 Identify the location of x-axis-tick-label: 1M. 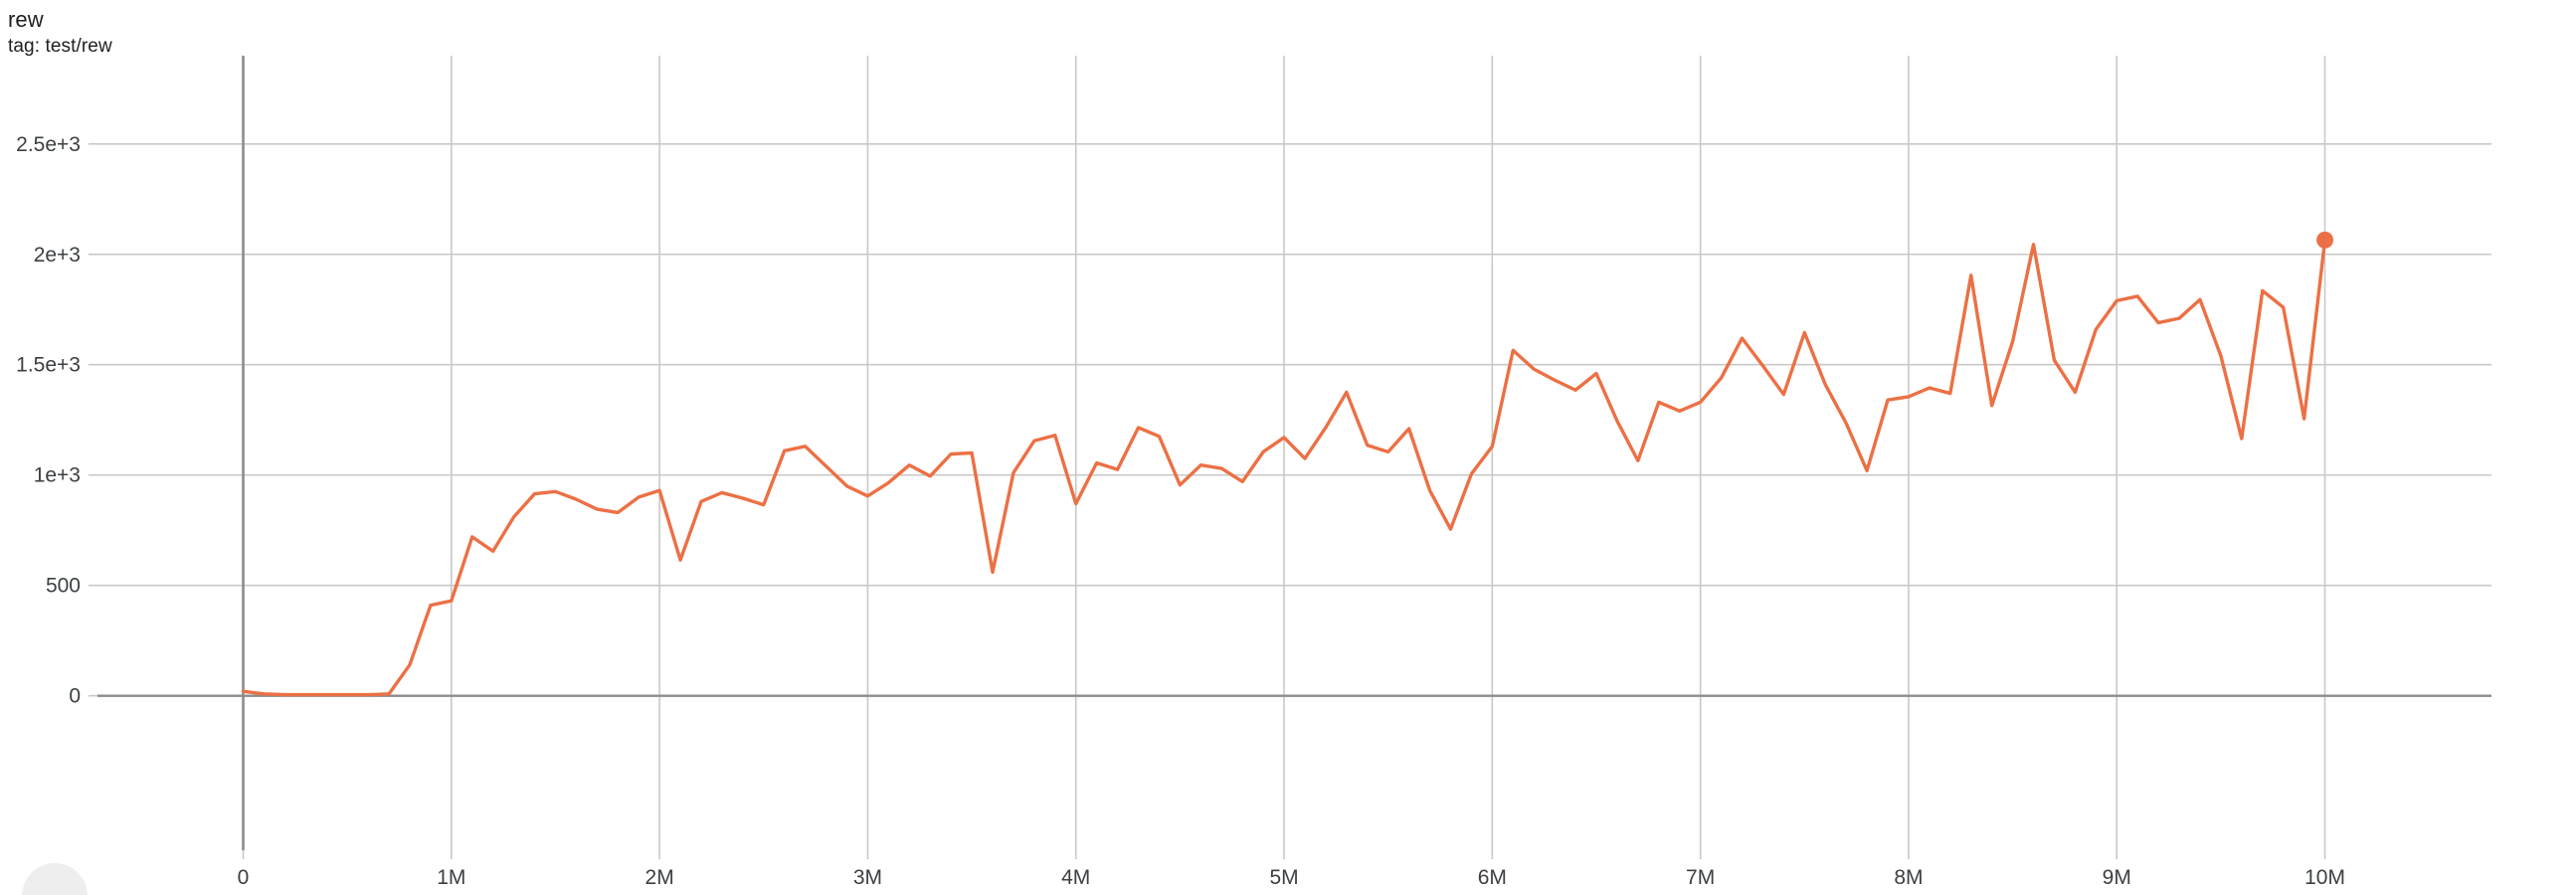
(451, 877).